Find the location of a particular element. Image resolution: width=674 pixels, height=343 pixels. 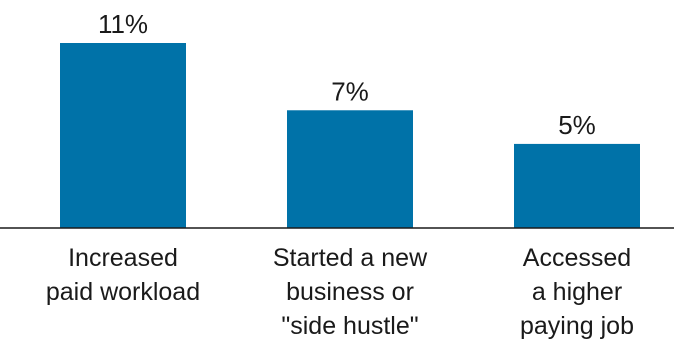

category-label-line: paying job is located at coordinates (577, 326).